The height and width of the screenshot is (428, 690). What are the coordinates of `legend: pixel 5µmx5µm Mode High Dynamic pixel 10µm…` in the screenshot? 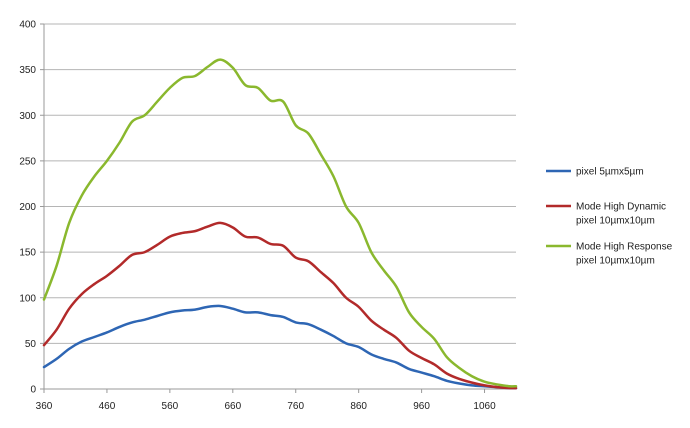 It's located at (609, 217).